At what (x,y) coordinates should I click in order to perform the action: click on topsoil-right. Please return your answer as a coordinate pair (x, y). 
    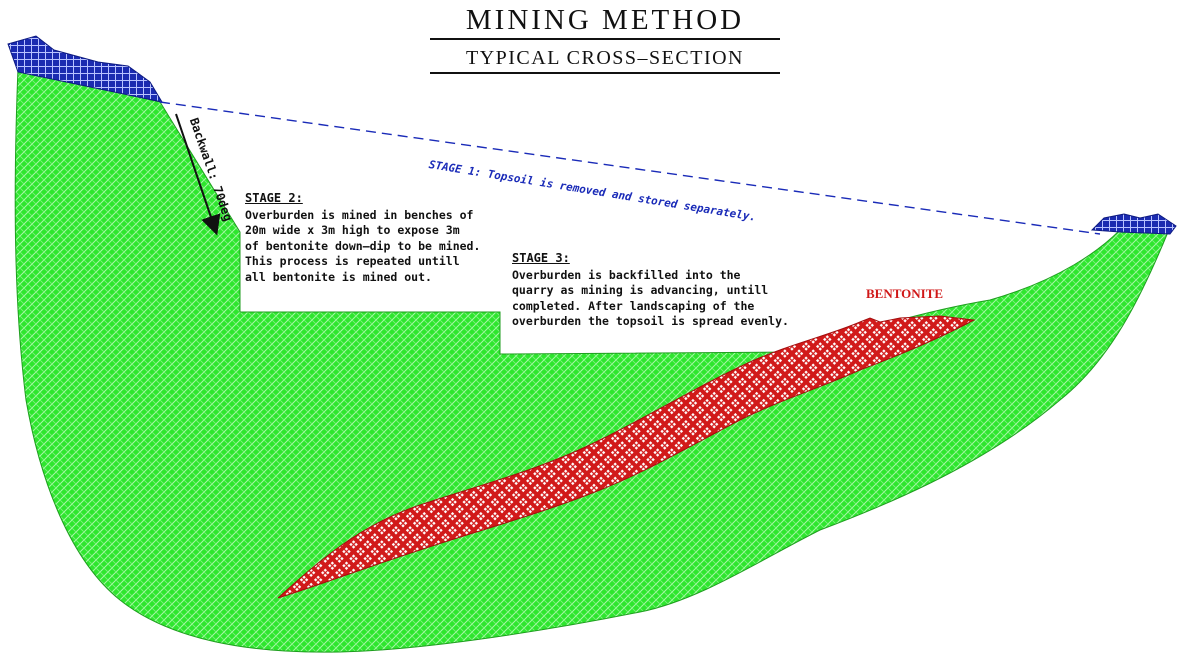
    Looking at the image, I should click on (1133, 224).